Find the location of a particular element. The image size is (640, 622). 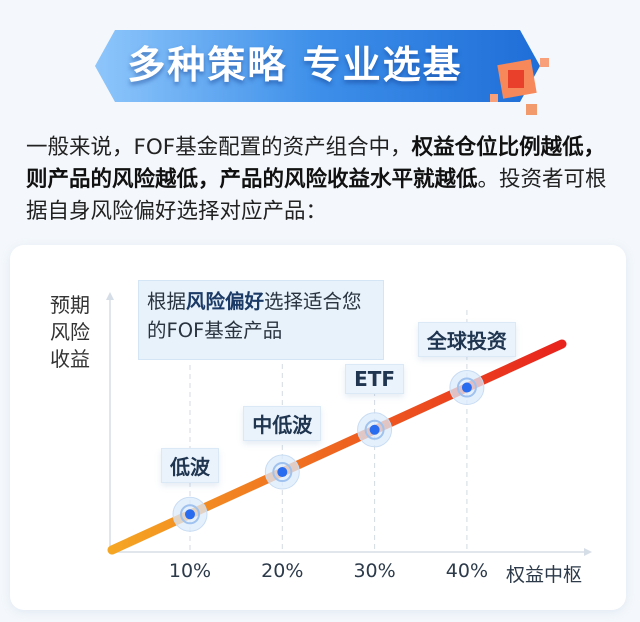

cube-decoration-icon is located at coordinates (519, 86).